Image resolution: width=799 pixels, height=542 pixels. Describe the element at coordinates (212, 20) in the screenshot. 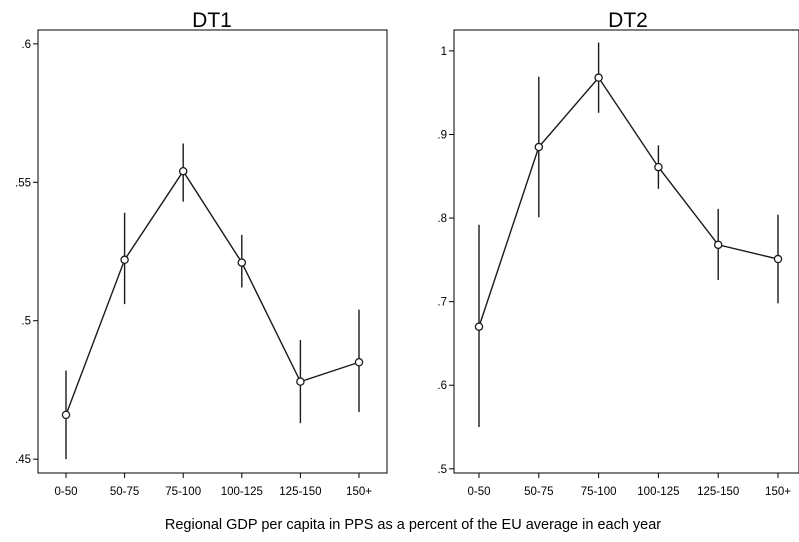

I see `panel-title-dt1: DT1` at that location.